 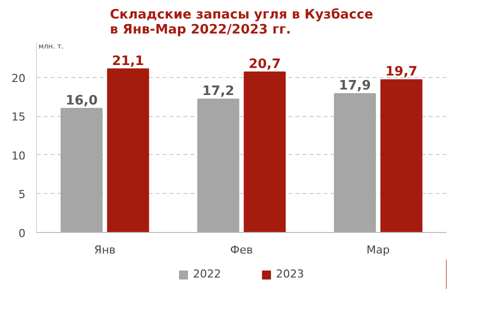 What do you see at coordinates (22, 233) in the screenshot?
I see `y-tick-label: 0` at bounding box center [22, 233].